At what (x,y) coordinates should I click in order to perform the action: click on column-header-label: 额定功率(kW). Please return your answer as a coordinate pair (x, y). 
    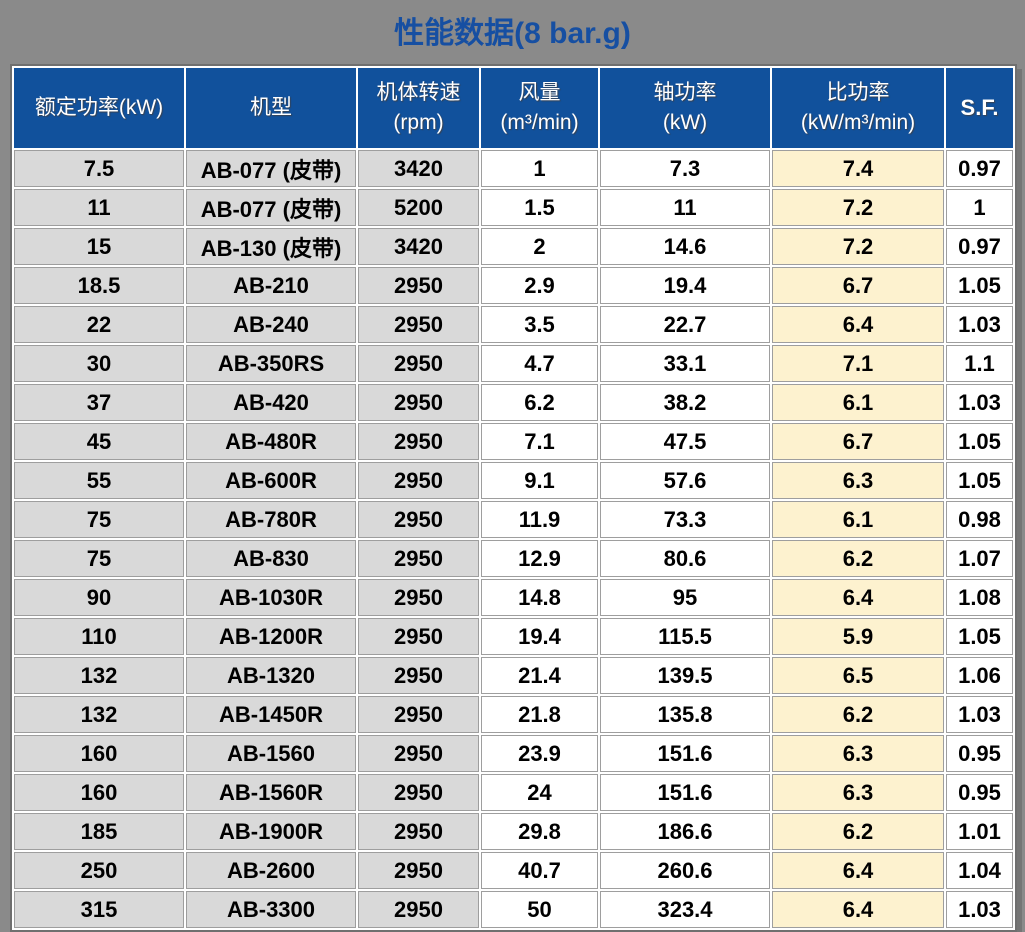
    Looking at the image, I should click on (99, 107).